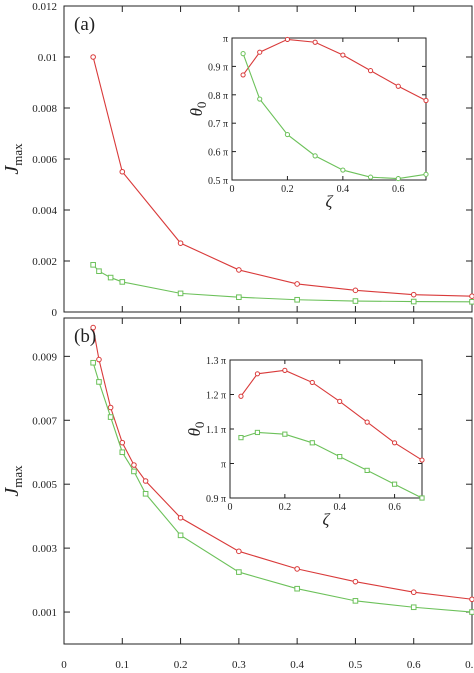  What do you see at coordinates (44, 109) in the screenshot?
I see `main-a-ytick-label: 0.008` at bounding box center [44, 109].